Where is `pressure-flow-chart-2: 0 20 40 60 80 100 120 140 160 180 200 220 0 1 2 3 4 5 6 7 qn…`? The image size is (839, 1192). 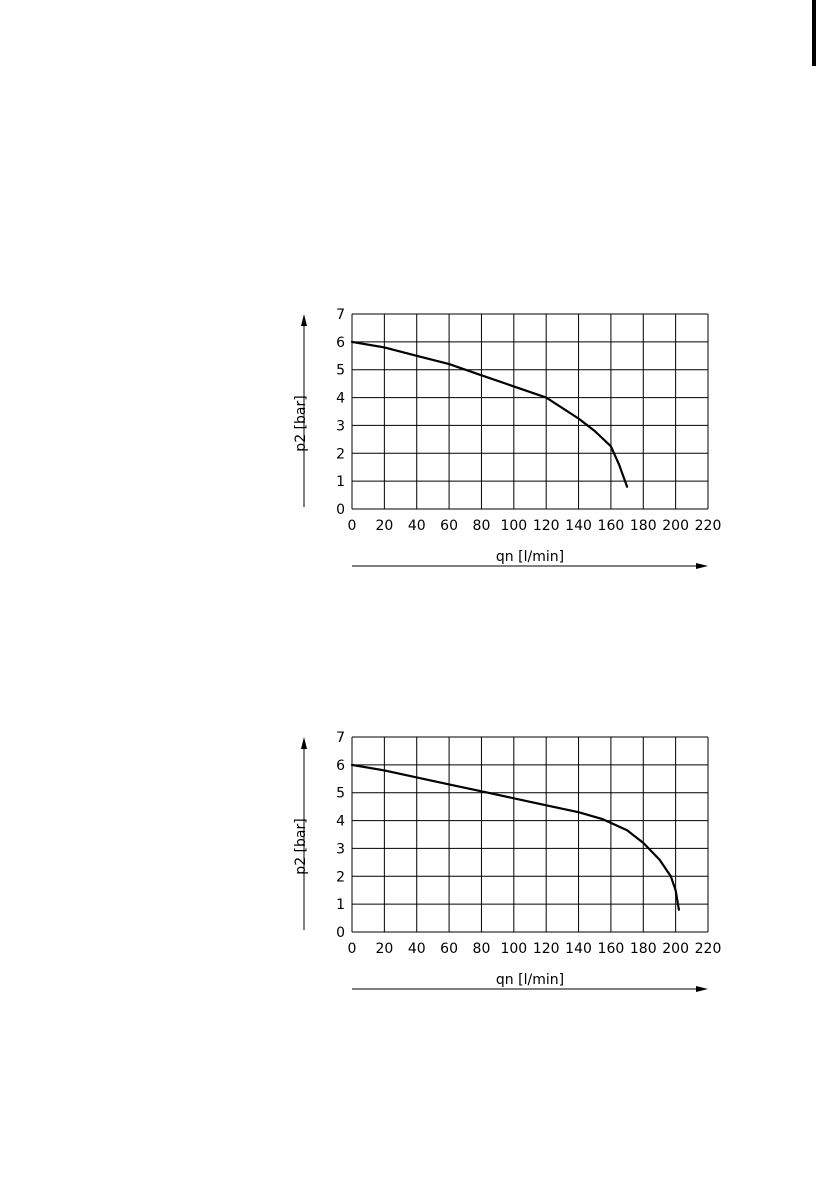 pressure-flow-chart-2: 0 20 40 60 80 100 120 140 160 180 200 220 0 1 2 3 4 5 6 7 qn… is located at coordinates (507, 861).